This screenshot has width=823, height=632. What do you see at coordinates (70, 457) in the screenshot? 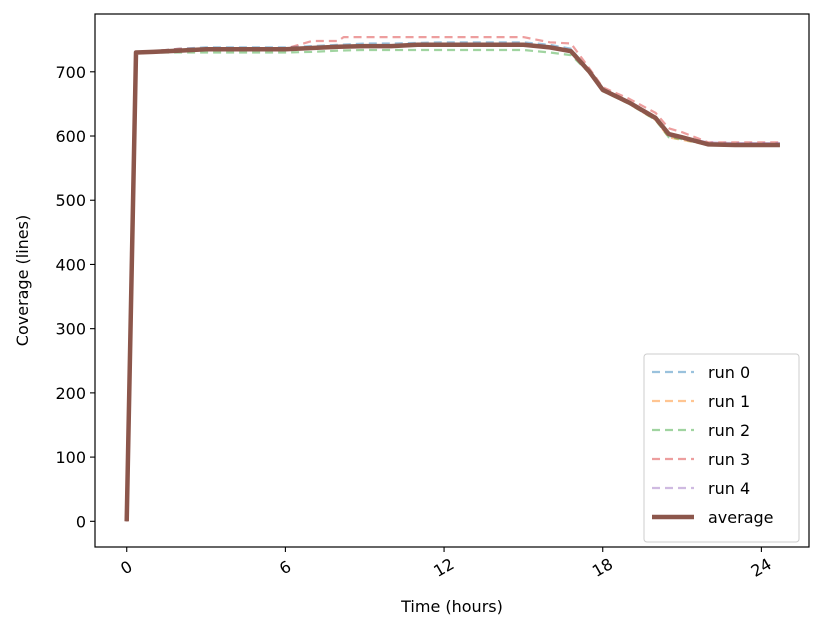
I see `y-tick-label: 100` at bounding box center [70, 457].